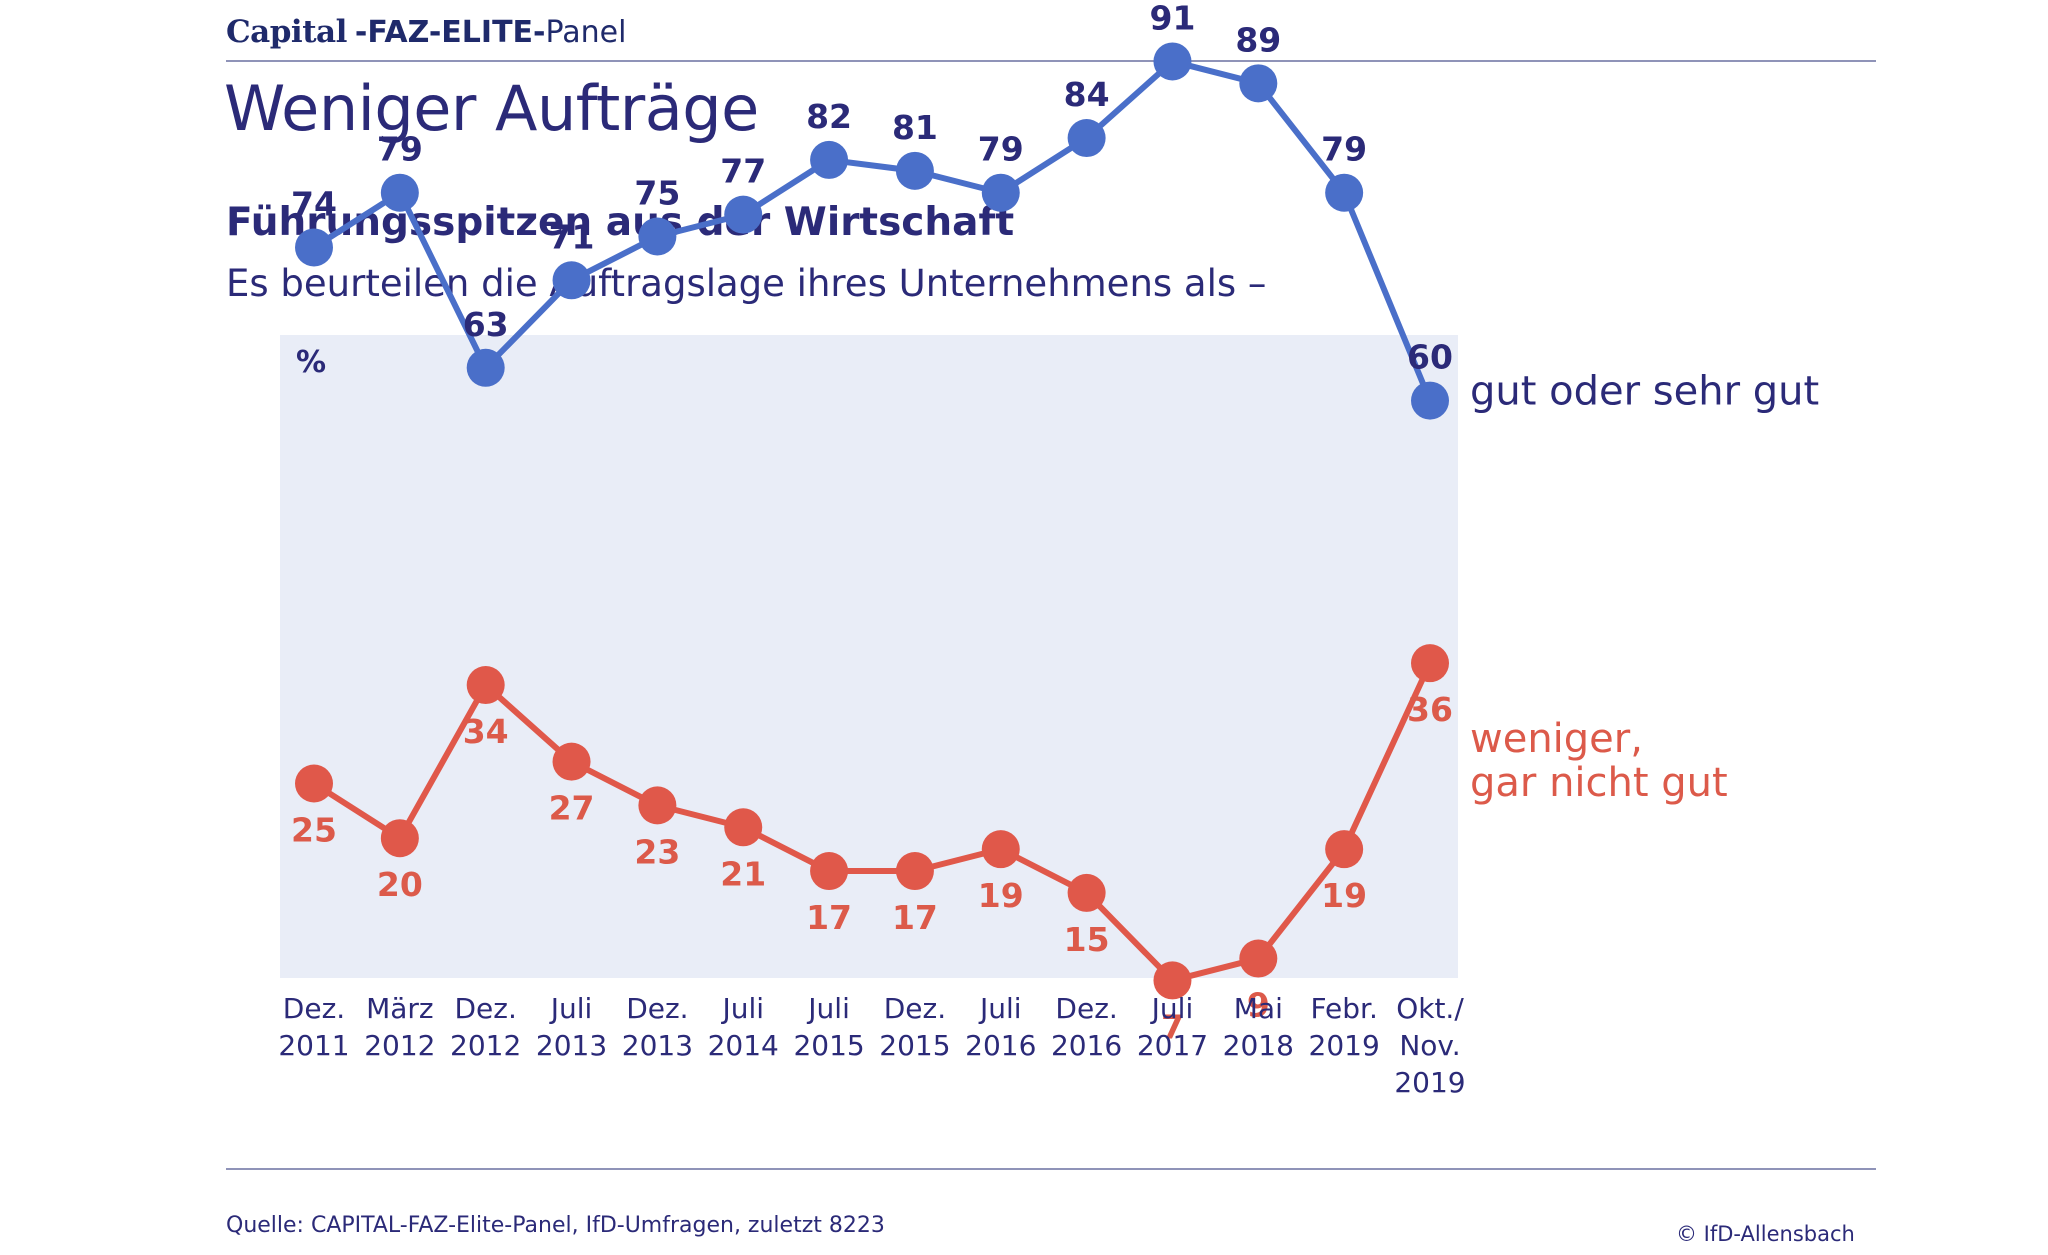 Image resolution: width=2048 pixels, height=1255 pixels. Describe the element at coordinates (1051, 61) in the screenshot. I see `header-rule` at that location.